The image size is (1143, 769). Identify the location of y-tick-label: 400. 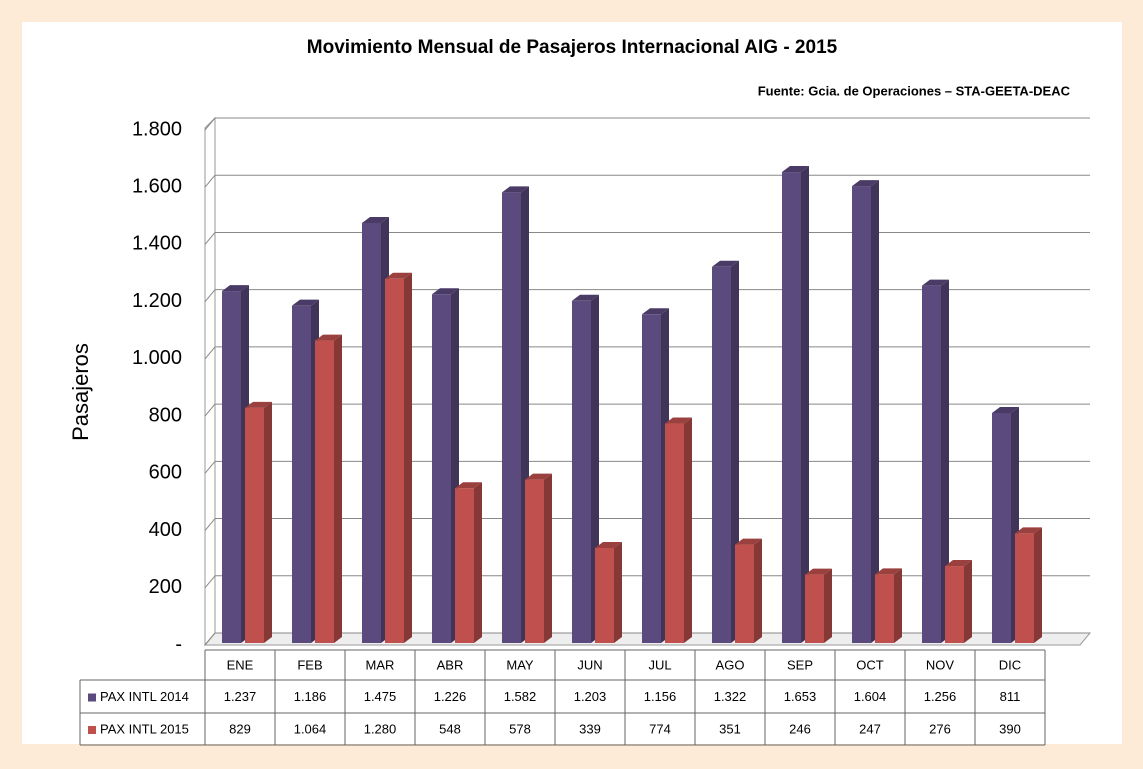
(165, 530).